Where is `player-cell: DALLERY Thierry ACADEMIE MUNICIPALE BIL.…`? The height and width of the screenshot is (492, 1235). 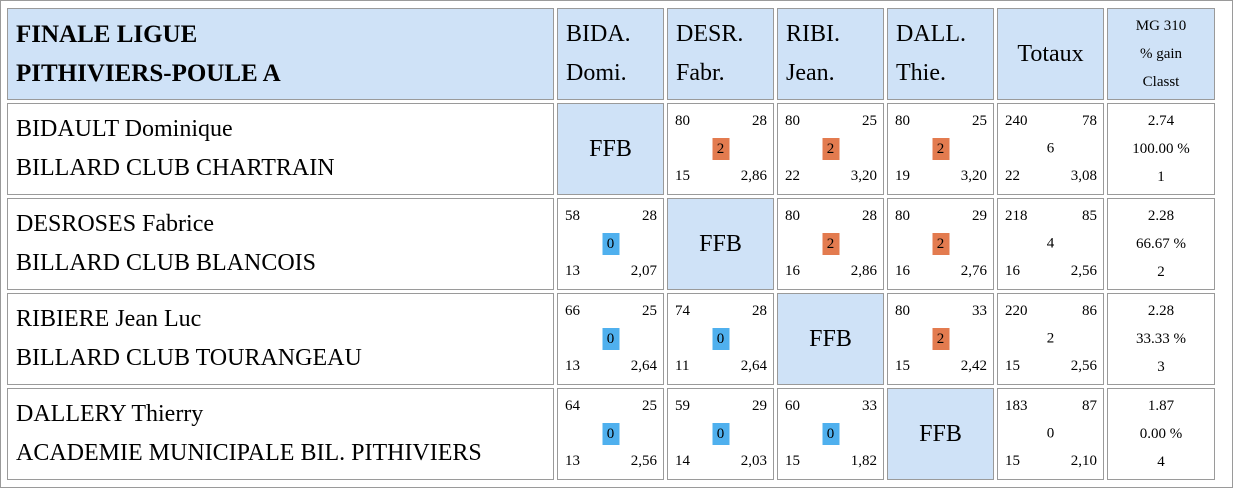 player-cell: DALLERY Thierry ACADEMIE MUNICIPALE BIL.… is located at coordinates (280, 434).